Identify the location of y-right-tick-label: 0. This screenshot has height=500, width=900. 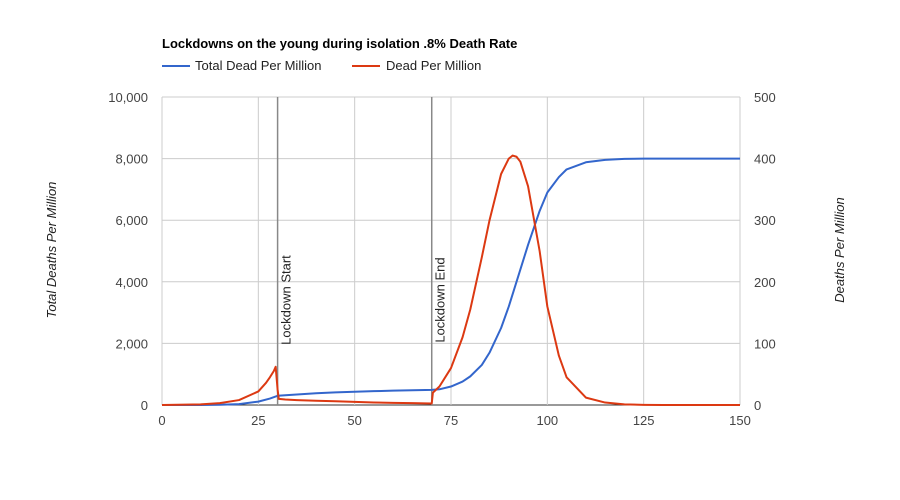
(757, 405).